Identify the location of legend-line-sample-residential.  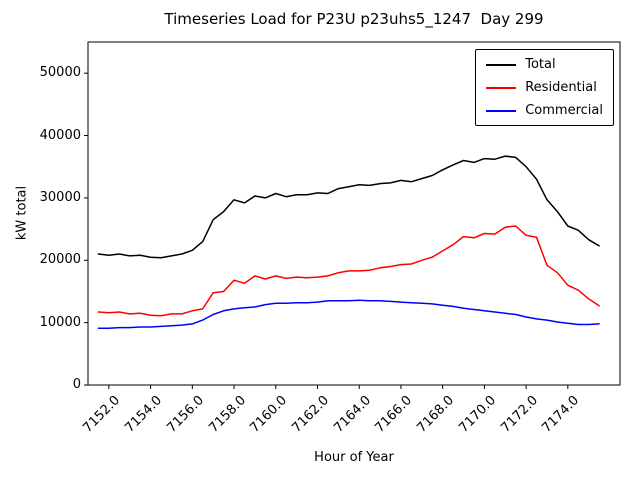
(501, 87).